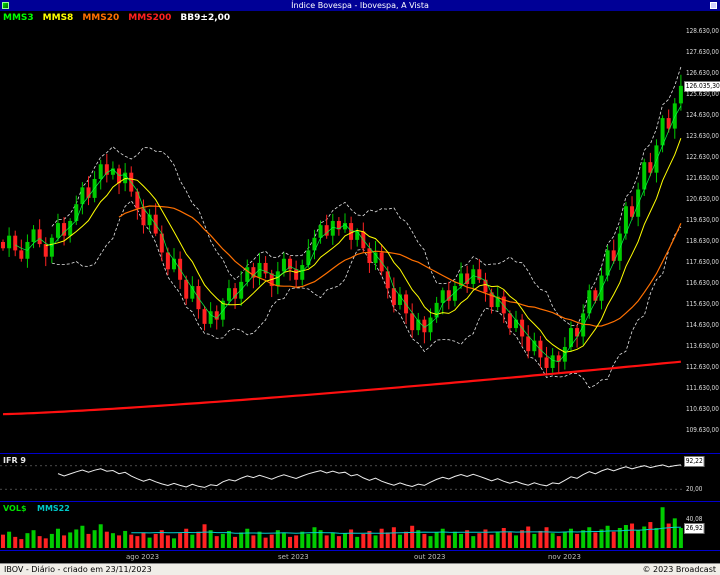 This screenshot has height=575, width=720. I want to click on y-axis-label: 122.630,00, so click(702, 157).